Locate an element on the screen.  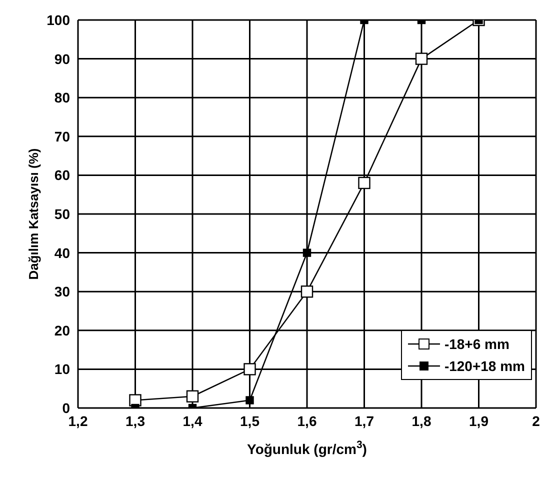
legend-label: -18+6 mm is located at coordinates (477, 344).